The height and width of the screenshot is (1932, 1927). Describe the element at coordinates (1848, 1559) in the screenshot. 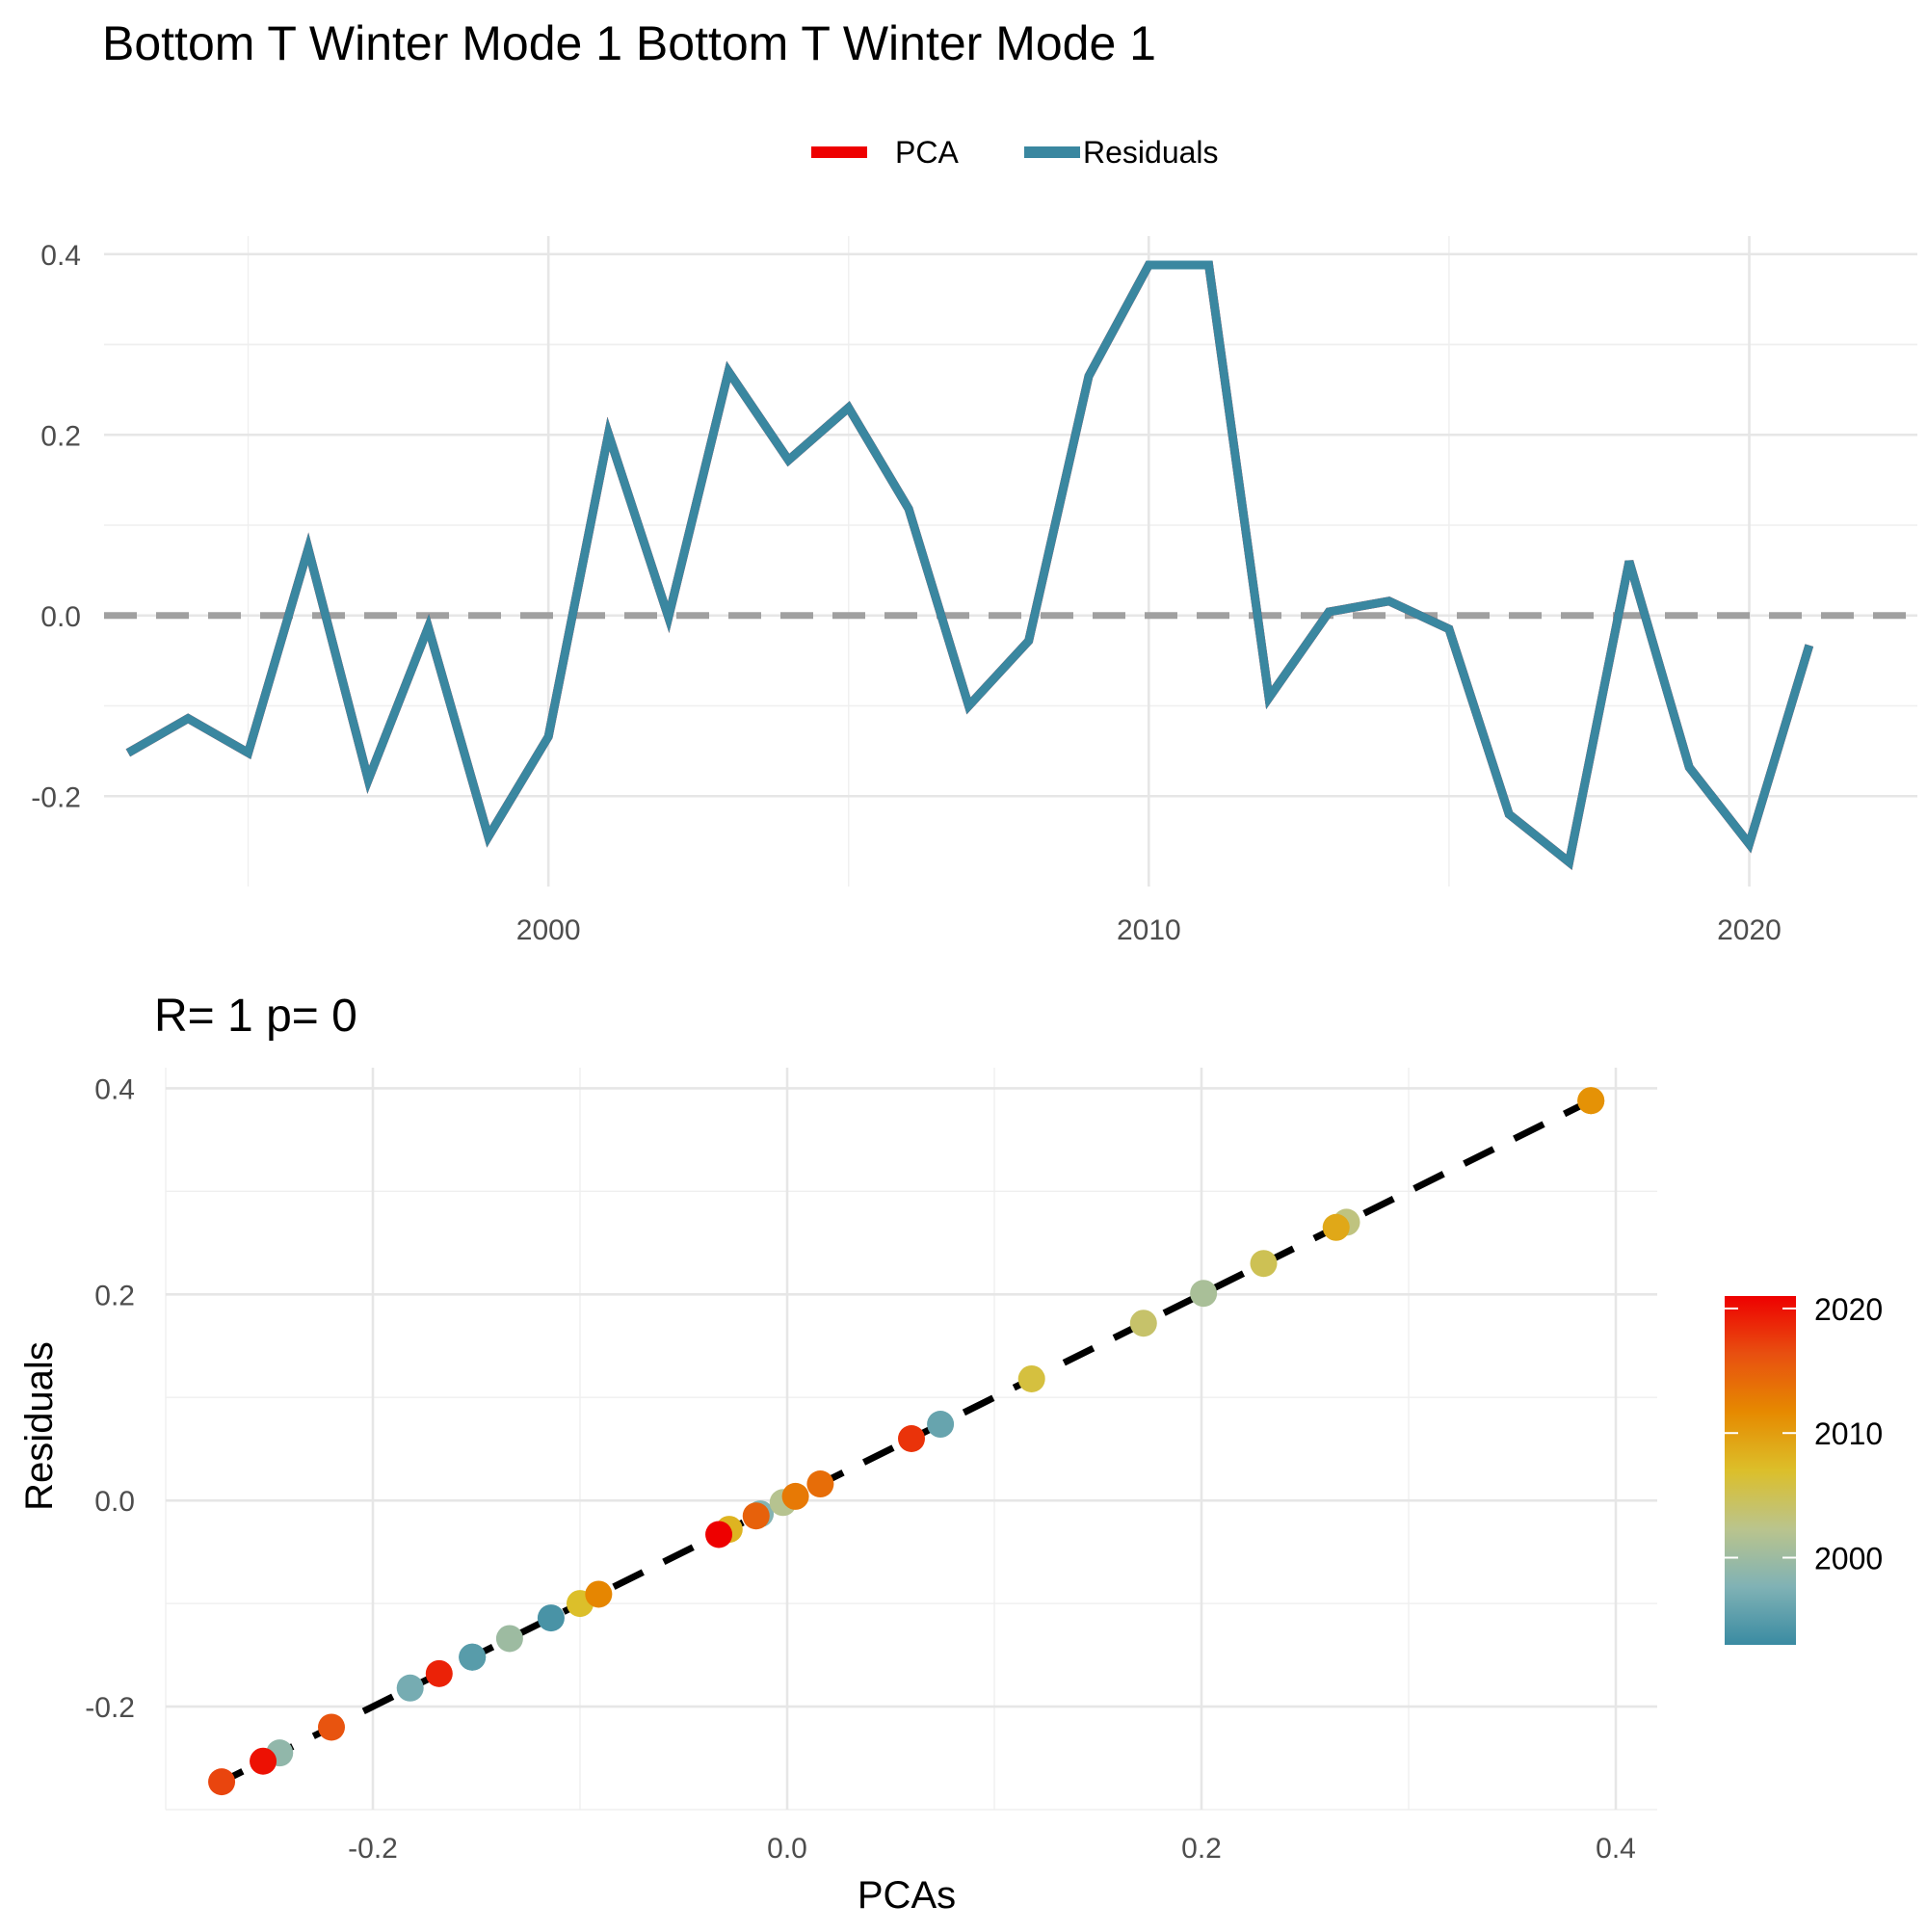

I see `color-scale-tick-label: 2000` at that location.